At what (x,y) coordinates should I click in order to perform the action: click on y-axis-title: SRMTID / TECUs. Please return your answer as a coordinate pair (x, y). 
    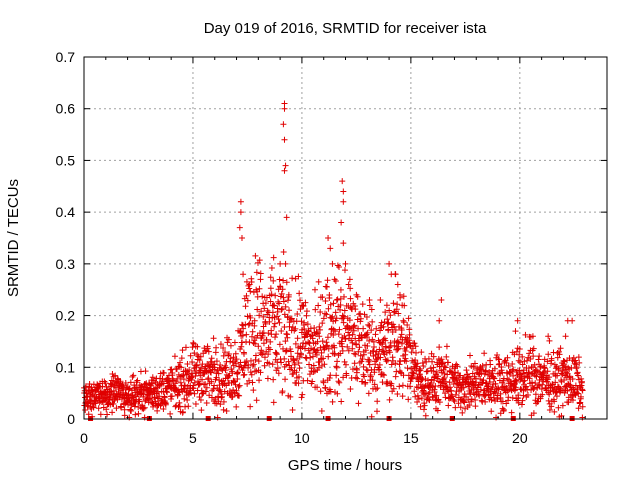
    Looking at the image, I should click on (13, 238).